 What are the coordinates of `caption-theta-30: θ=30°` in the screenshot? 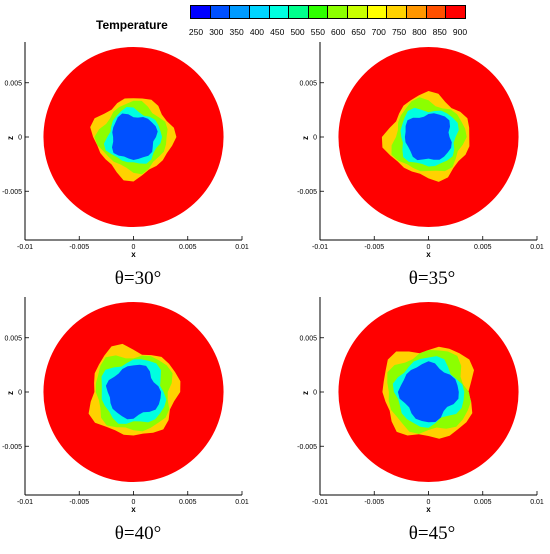 It's located at (138, 278).